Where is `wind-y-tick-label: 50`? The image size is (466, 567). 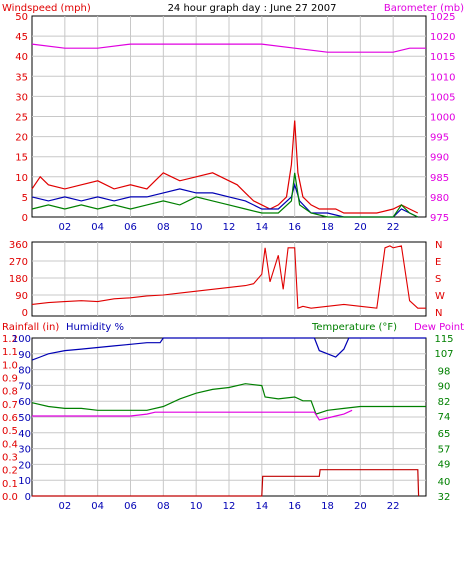 wind-y-tick-label: 50 is located at coordinates (21, 17).